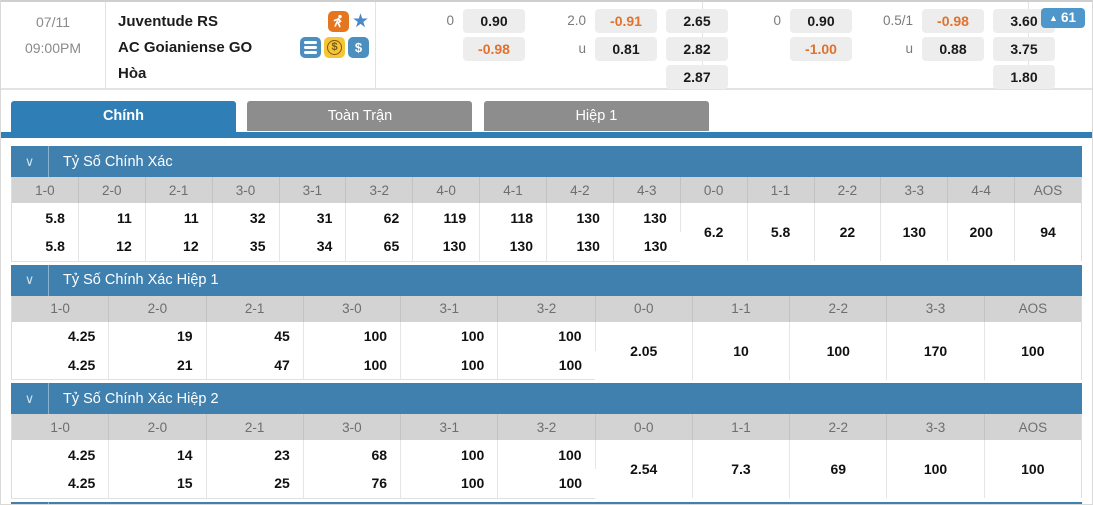  Describe the element at coordinates (379, 217) in the screenshot. I see `odds-cell: 62` at that location.